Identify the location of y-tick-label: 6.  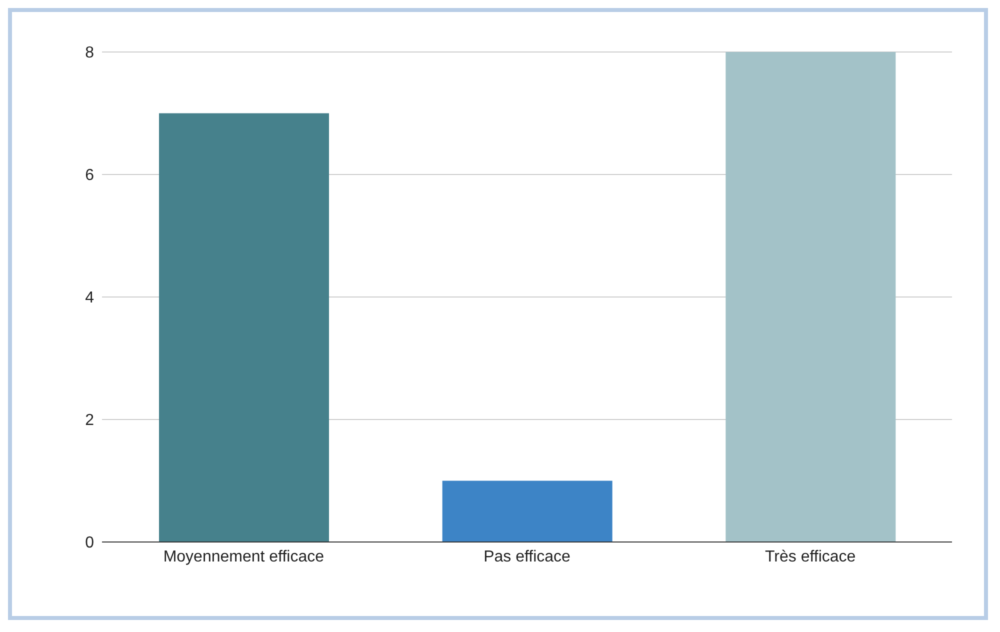
(89, 175).